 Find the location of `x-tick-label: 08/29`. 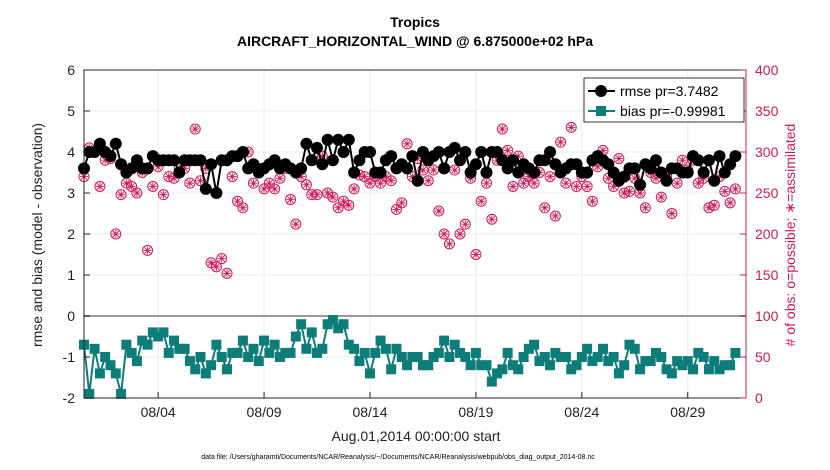

x-tick-label: 08/29 is located at coordinates (687, 412).